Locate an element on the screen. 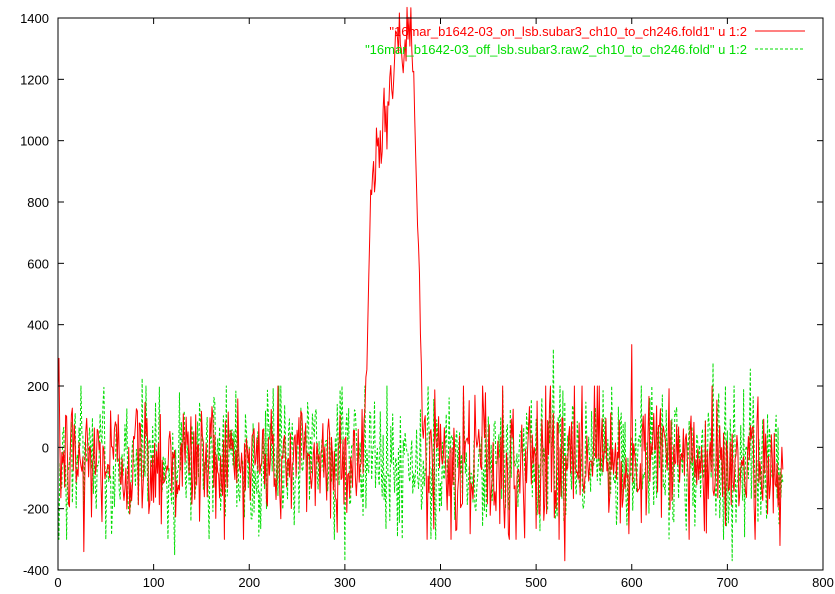 Image resolution: width=835 pixels, height=594 pixels. x-tick-label: 400 is located at coordinates (441, 582).